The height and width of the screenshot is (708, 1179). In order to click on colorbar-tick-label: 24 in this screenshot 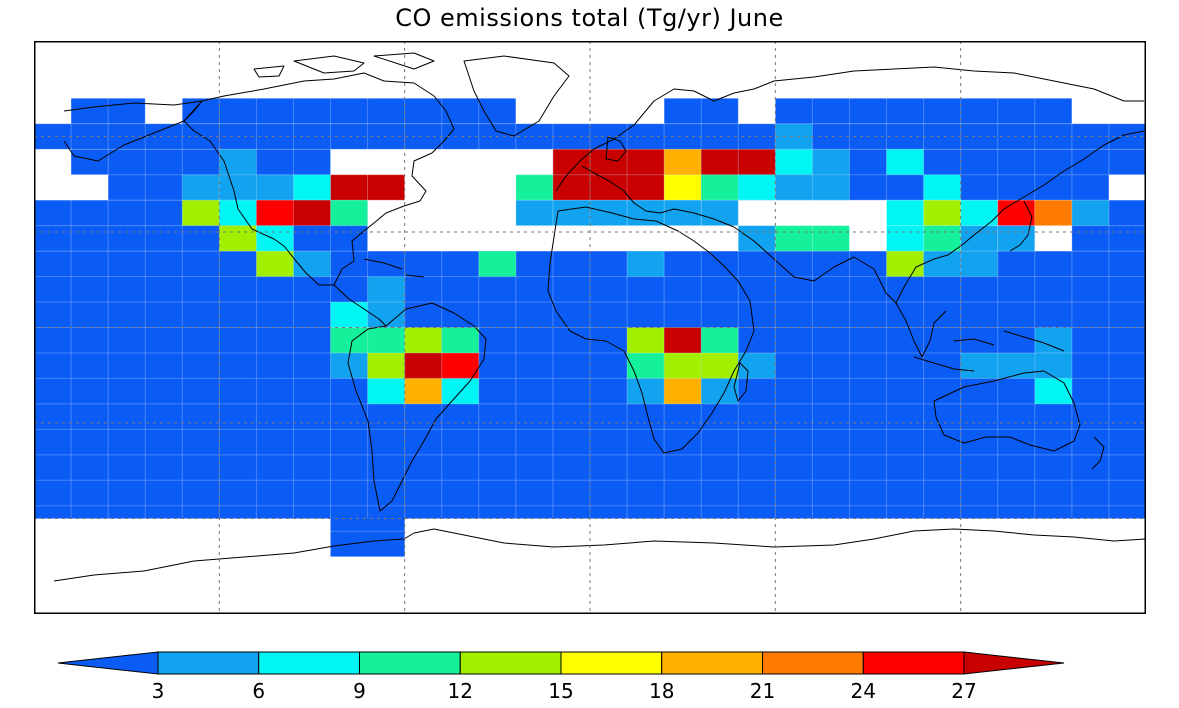, I will do `click(863, 691)`.